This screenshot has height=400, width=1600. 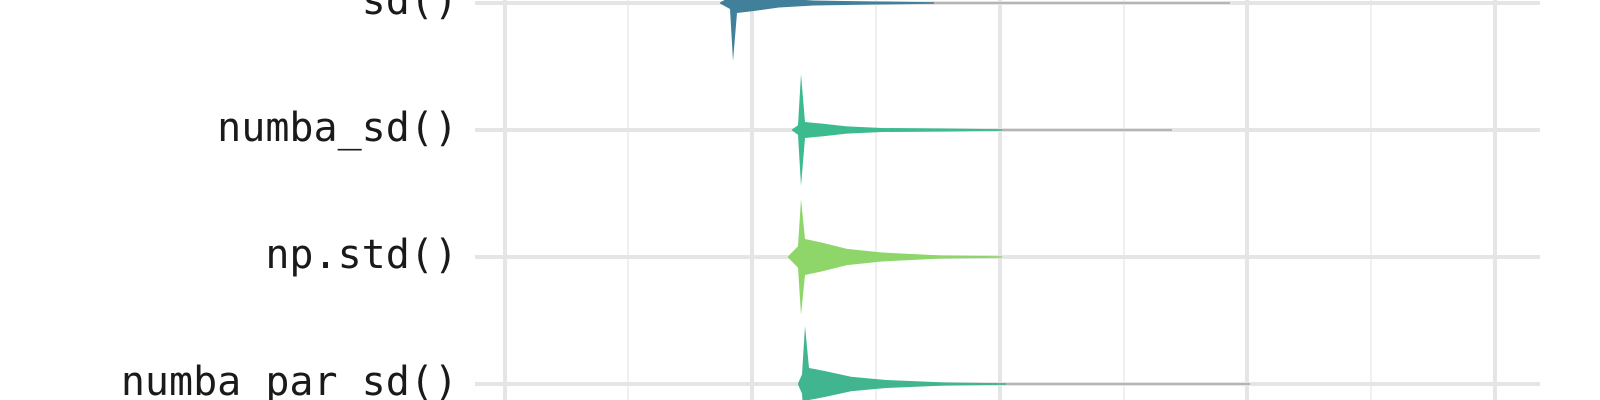 What do you see at coordinates (289, 379) in the screenshot?
I see `y-tick-label: numba_par_sd()` at bounding box center [289, 379].